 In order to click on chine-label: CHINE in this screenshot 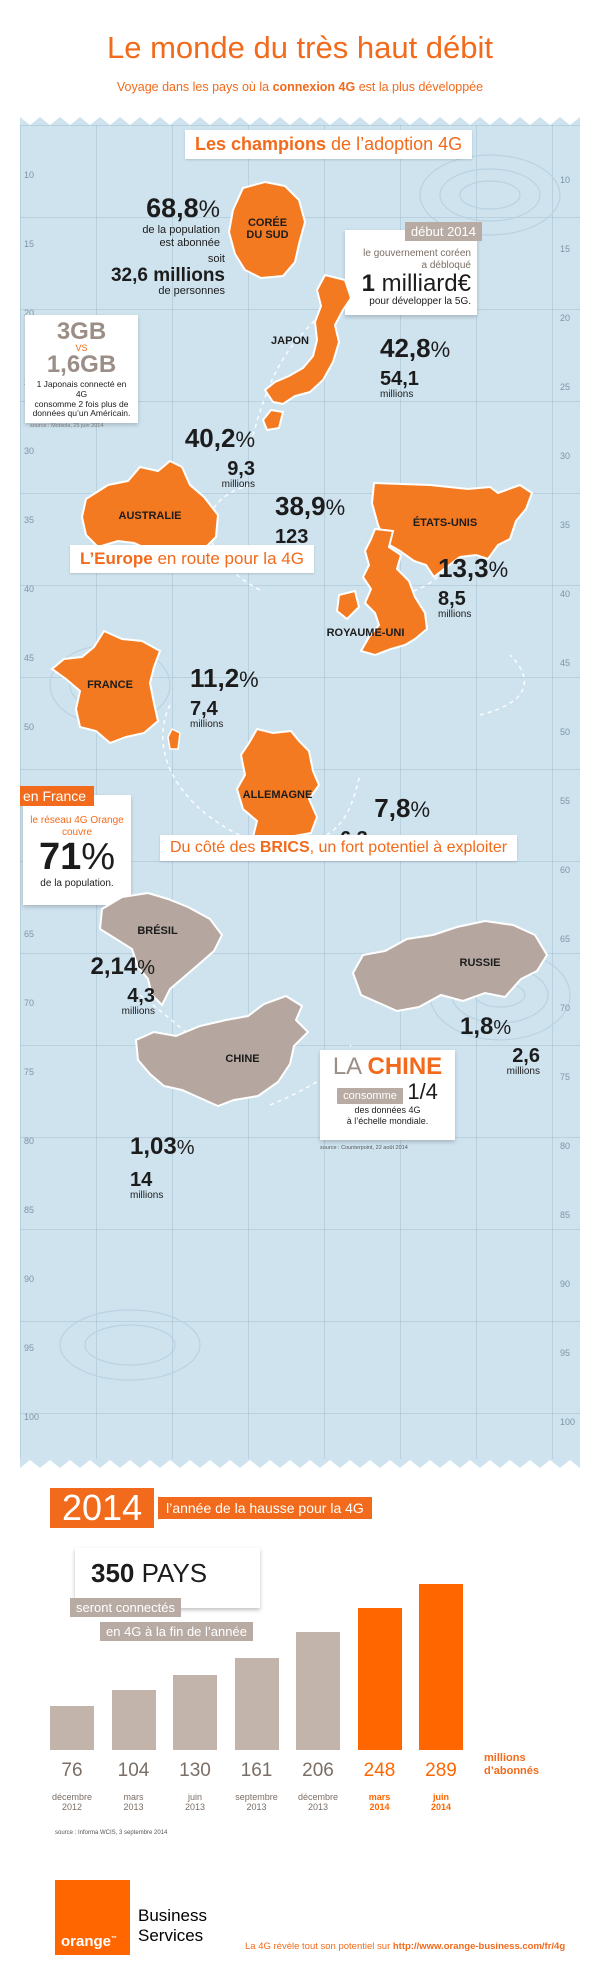, I will do `click(242, 1059)`.